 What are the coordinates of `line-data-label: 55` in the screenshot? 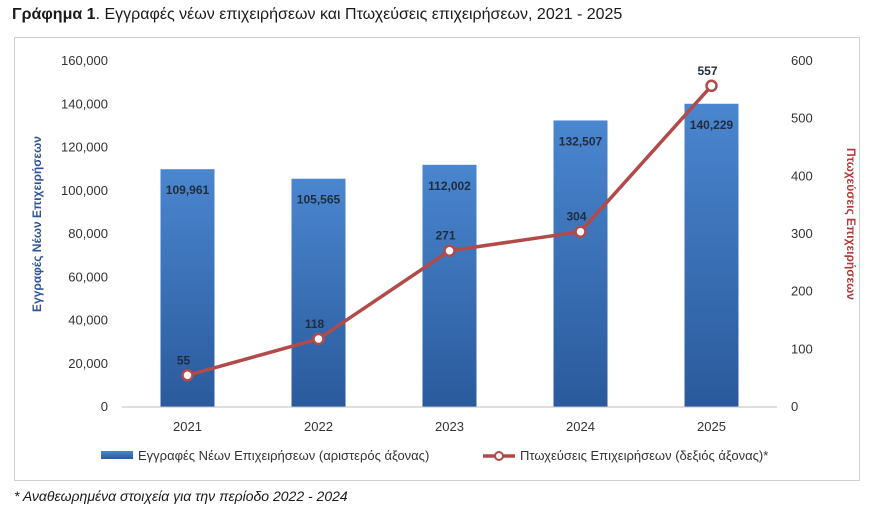 It's located at (184, 360).